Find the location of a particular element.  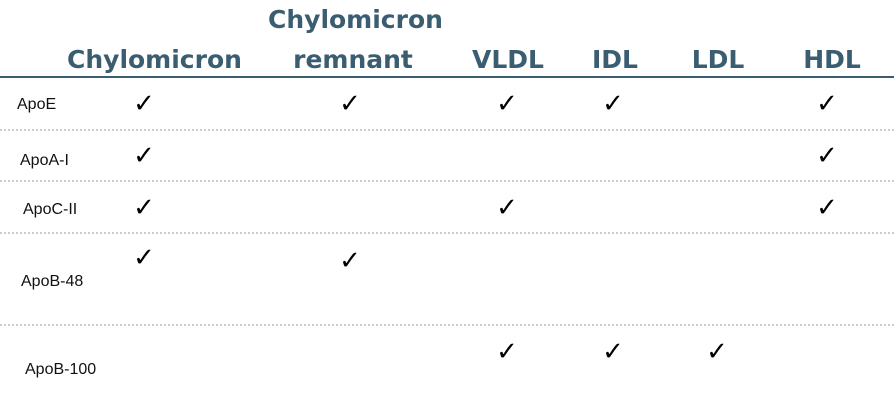

column-header-chylomicron: Chylomicron is located at coordinates (154, 60).